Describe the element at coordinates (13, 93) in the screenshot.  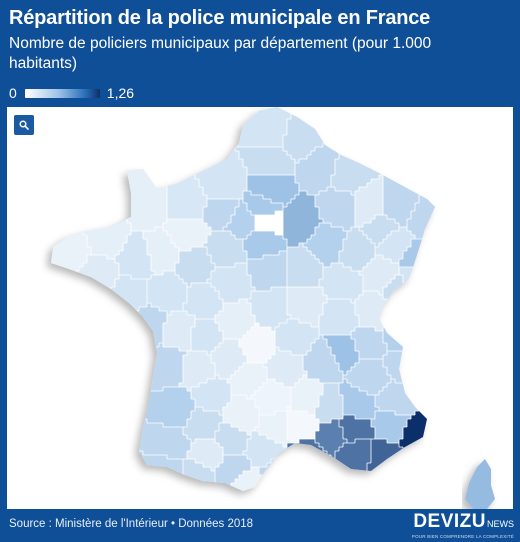
I see `legend-min-label: 0` at that location.